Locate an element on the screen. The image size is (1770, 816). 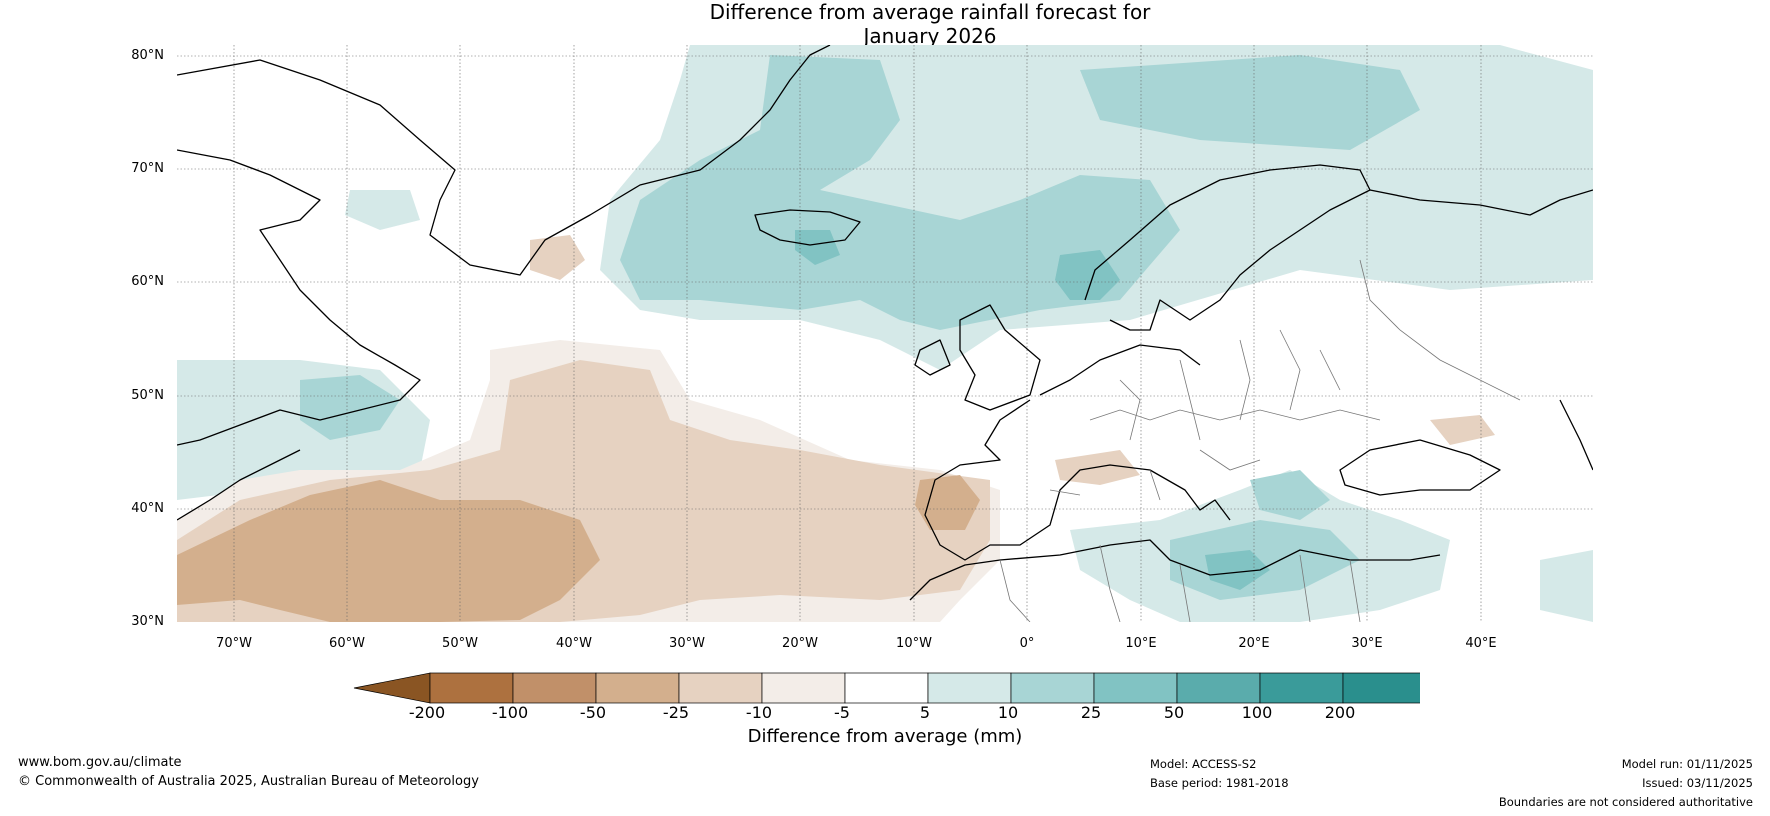
coast-iceland is located at coordinates (807, 227).